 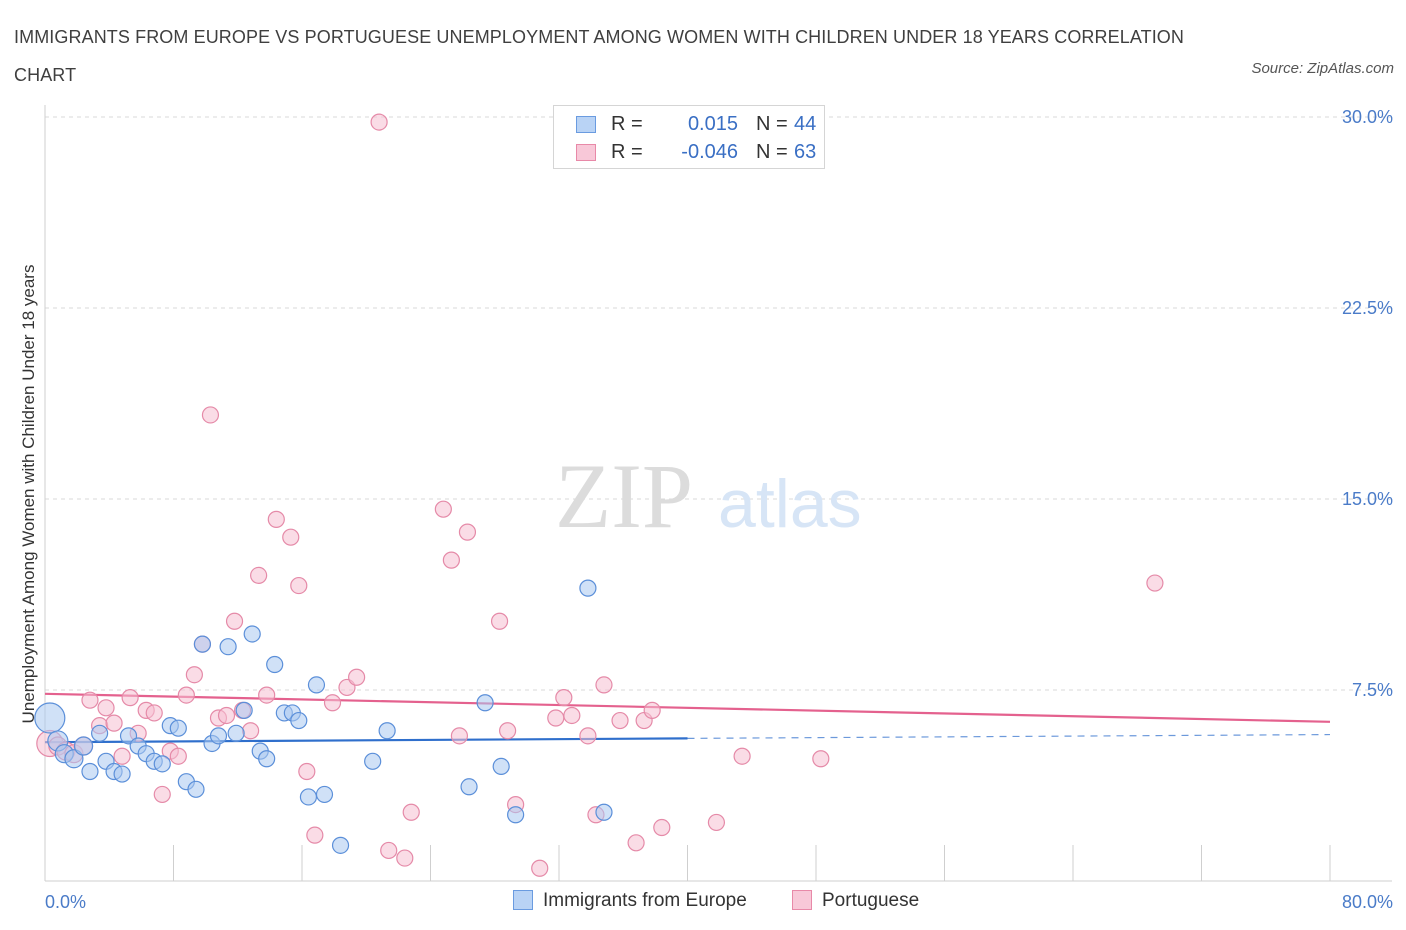 What do you see at coordinates (65, 902) in the screenshot?
I see `x-tick-min: 0.0%` at bounding box center [65, 902].